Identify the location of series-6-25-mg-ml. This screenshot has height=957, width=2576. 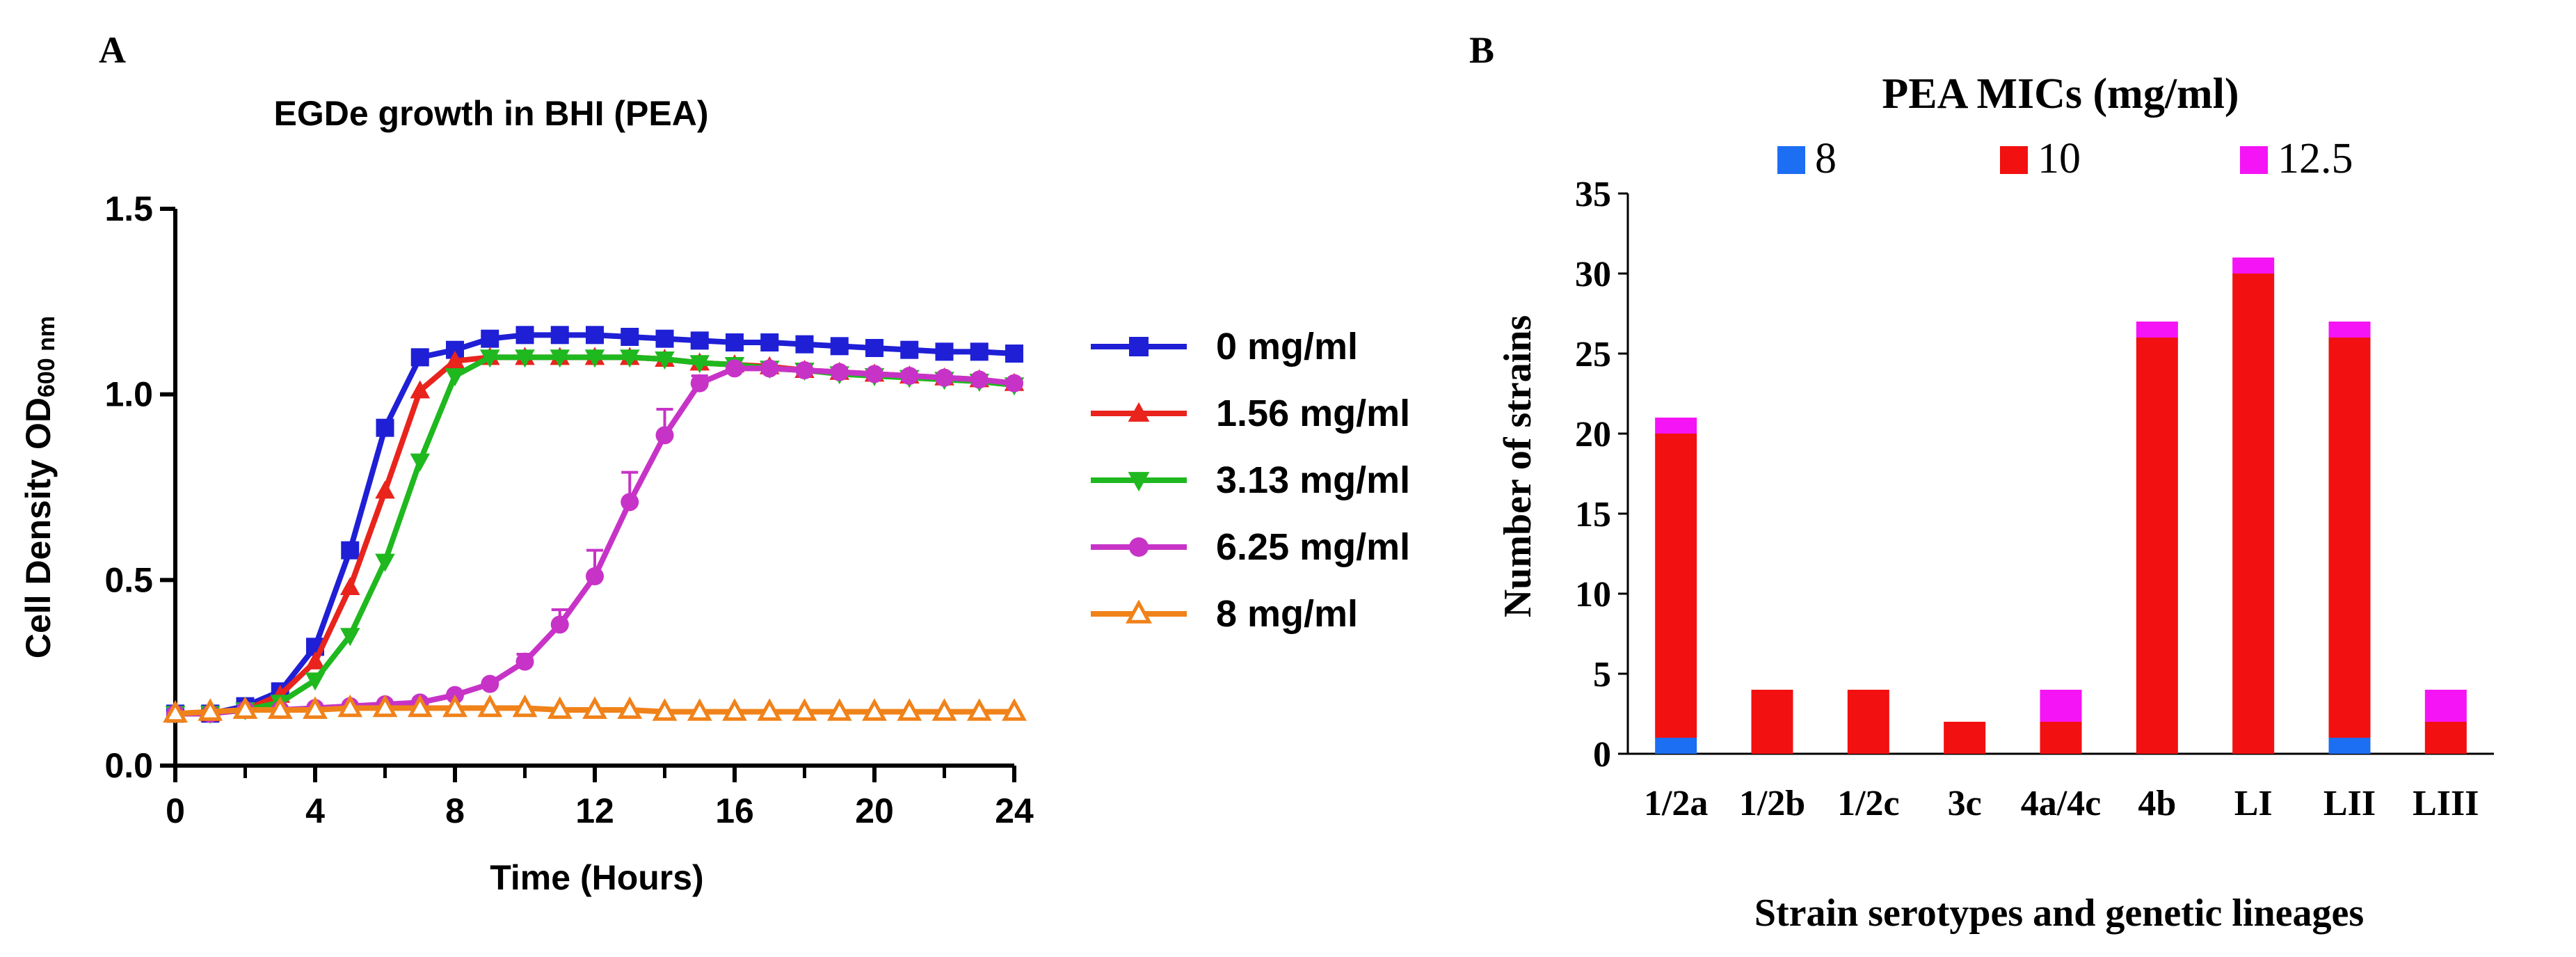
(594, 541).